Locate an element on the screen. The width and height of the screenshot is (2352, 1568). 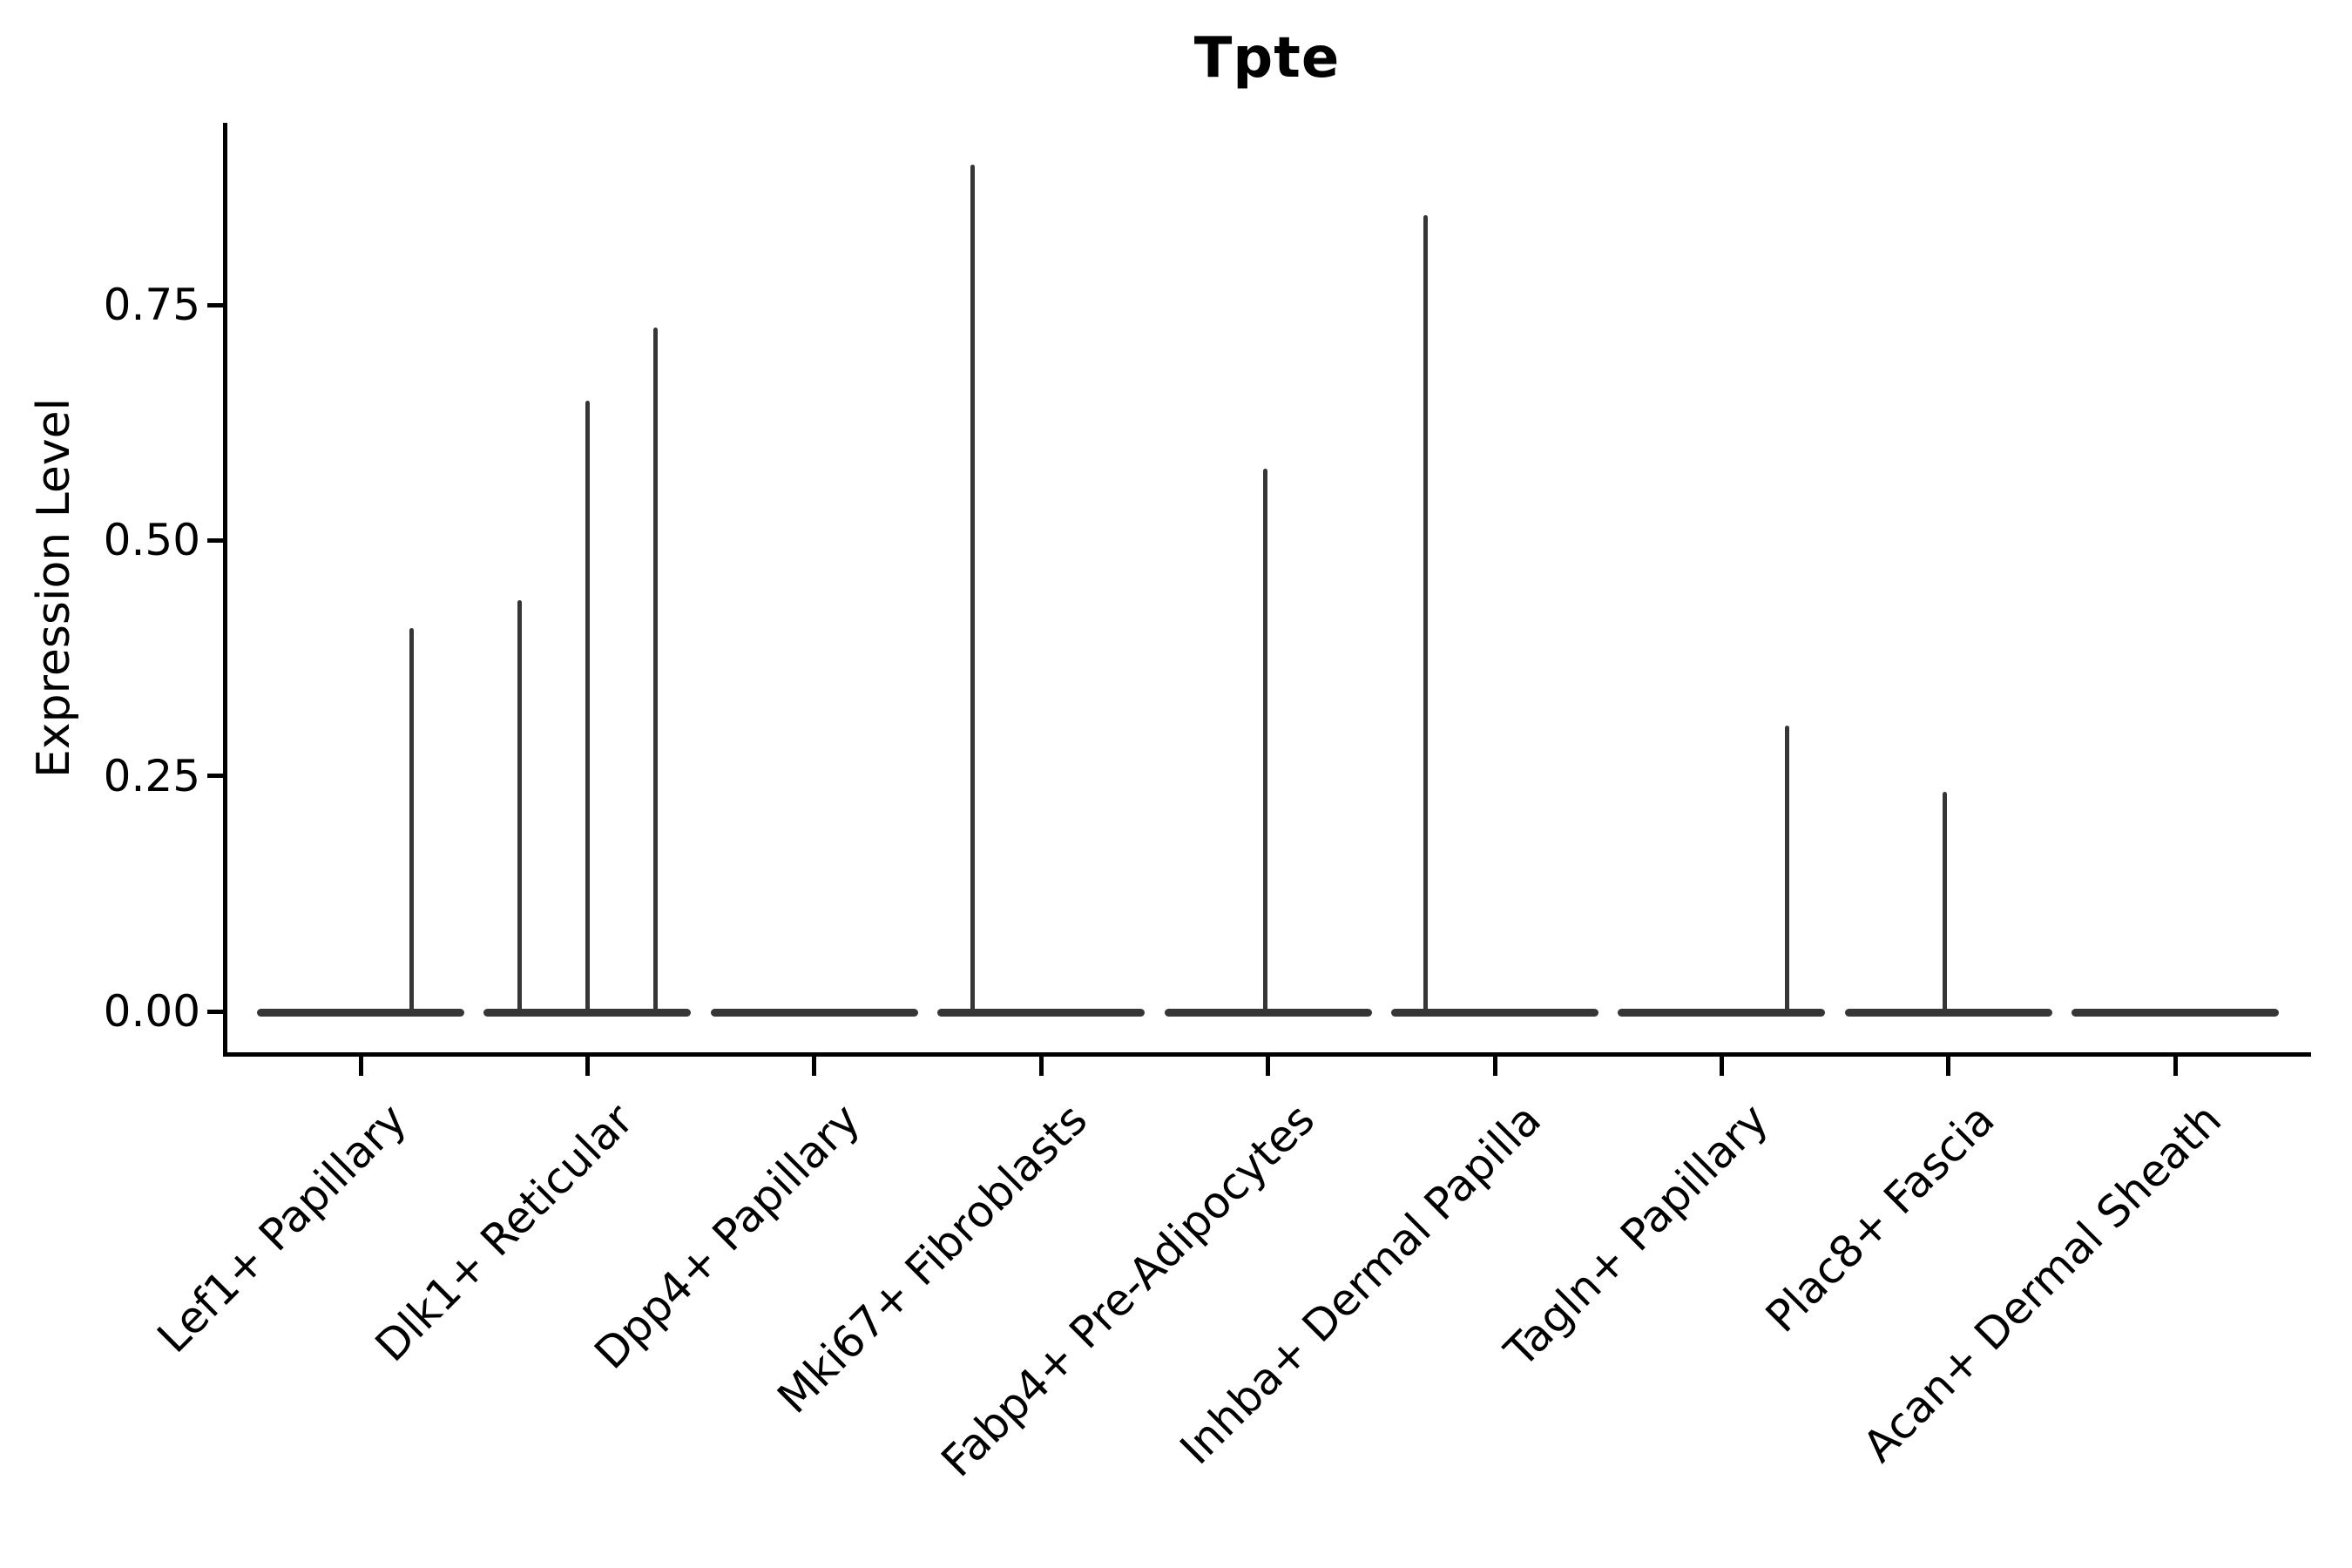
y-tick-label: 0.25 is located at coordinates (151, 775).